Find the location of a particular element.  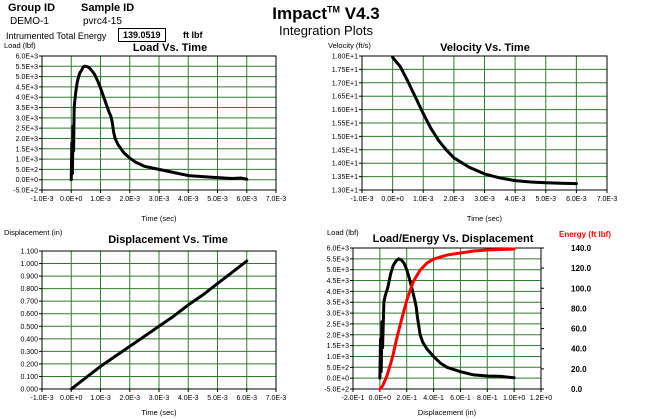

y2-tick-label: 100.0 is located at coordinates (581, 288).